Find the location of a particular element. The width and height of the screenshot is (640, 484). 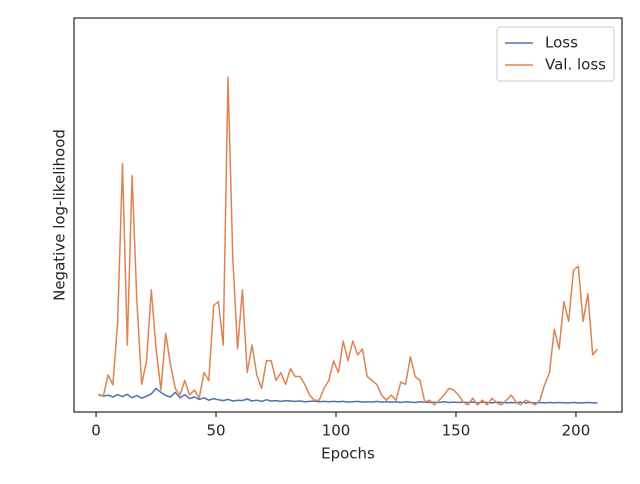

x-tick-label: 150 is located at coordinates (456, 431).